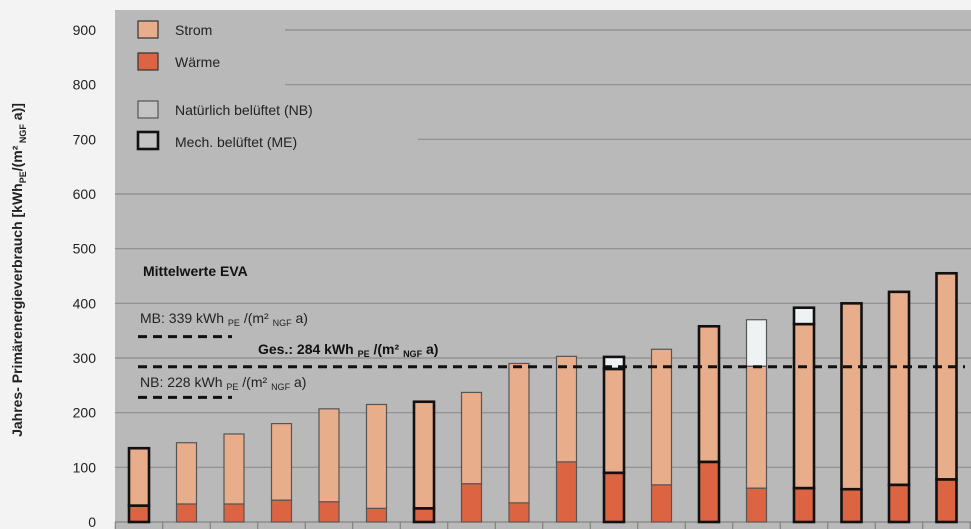 This screenshot has height=529, width=971. I want to click on y-tick-label-900: 900, so click(85, 30).